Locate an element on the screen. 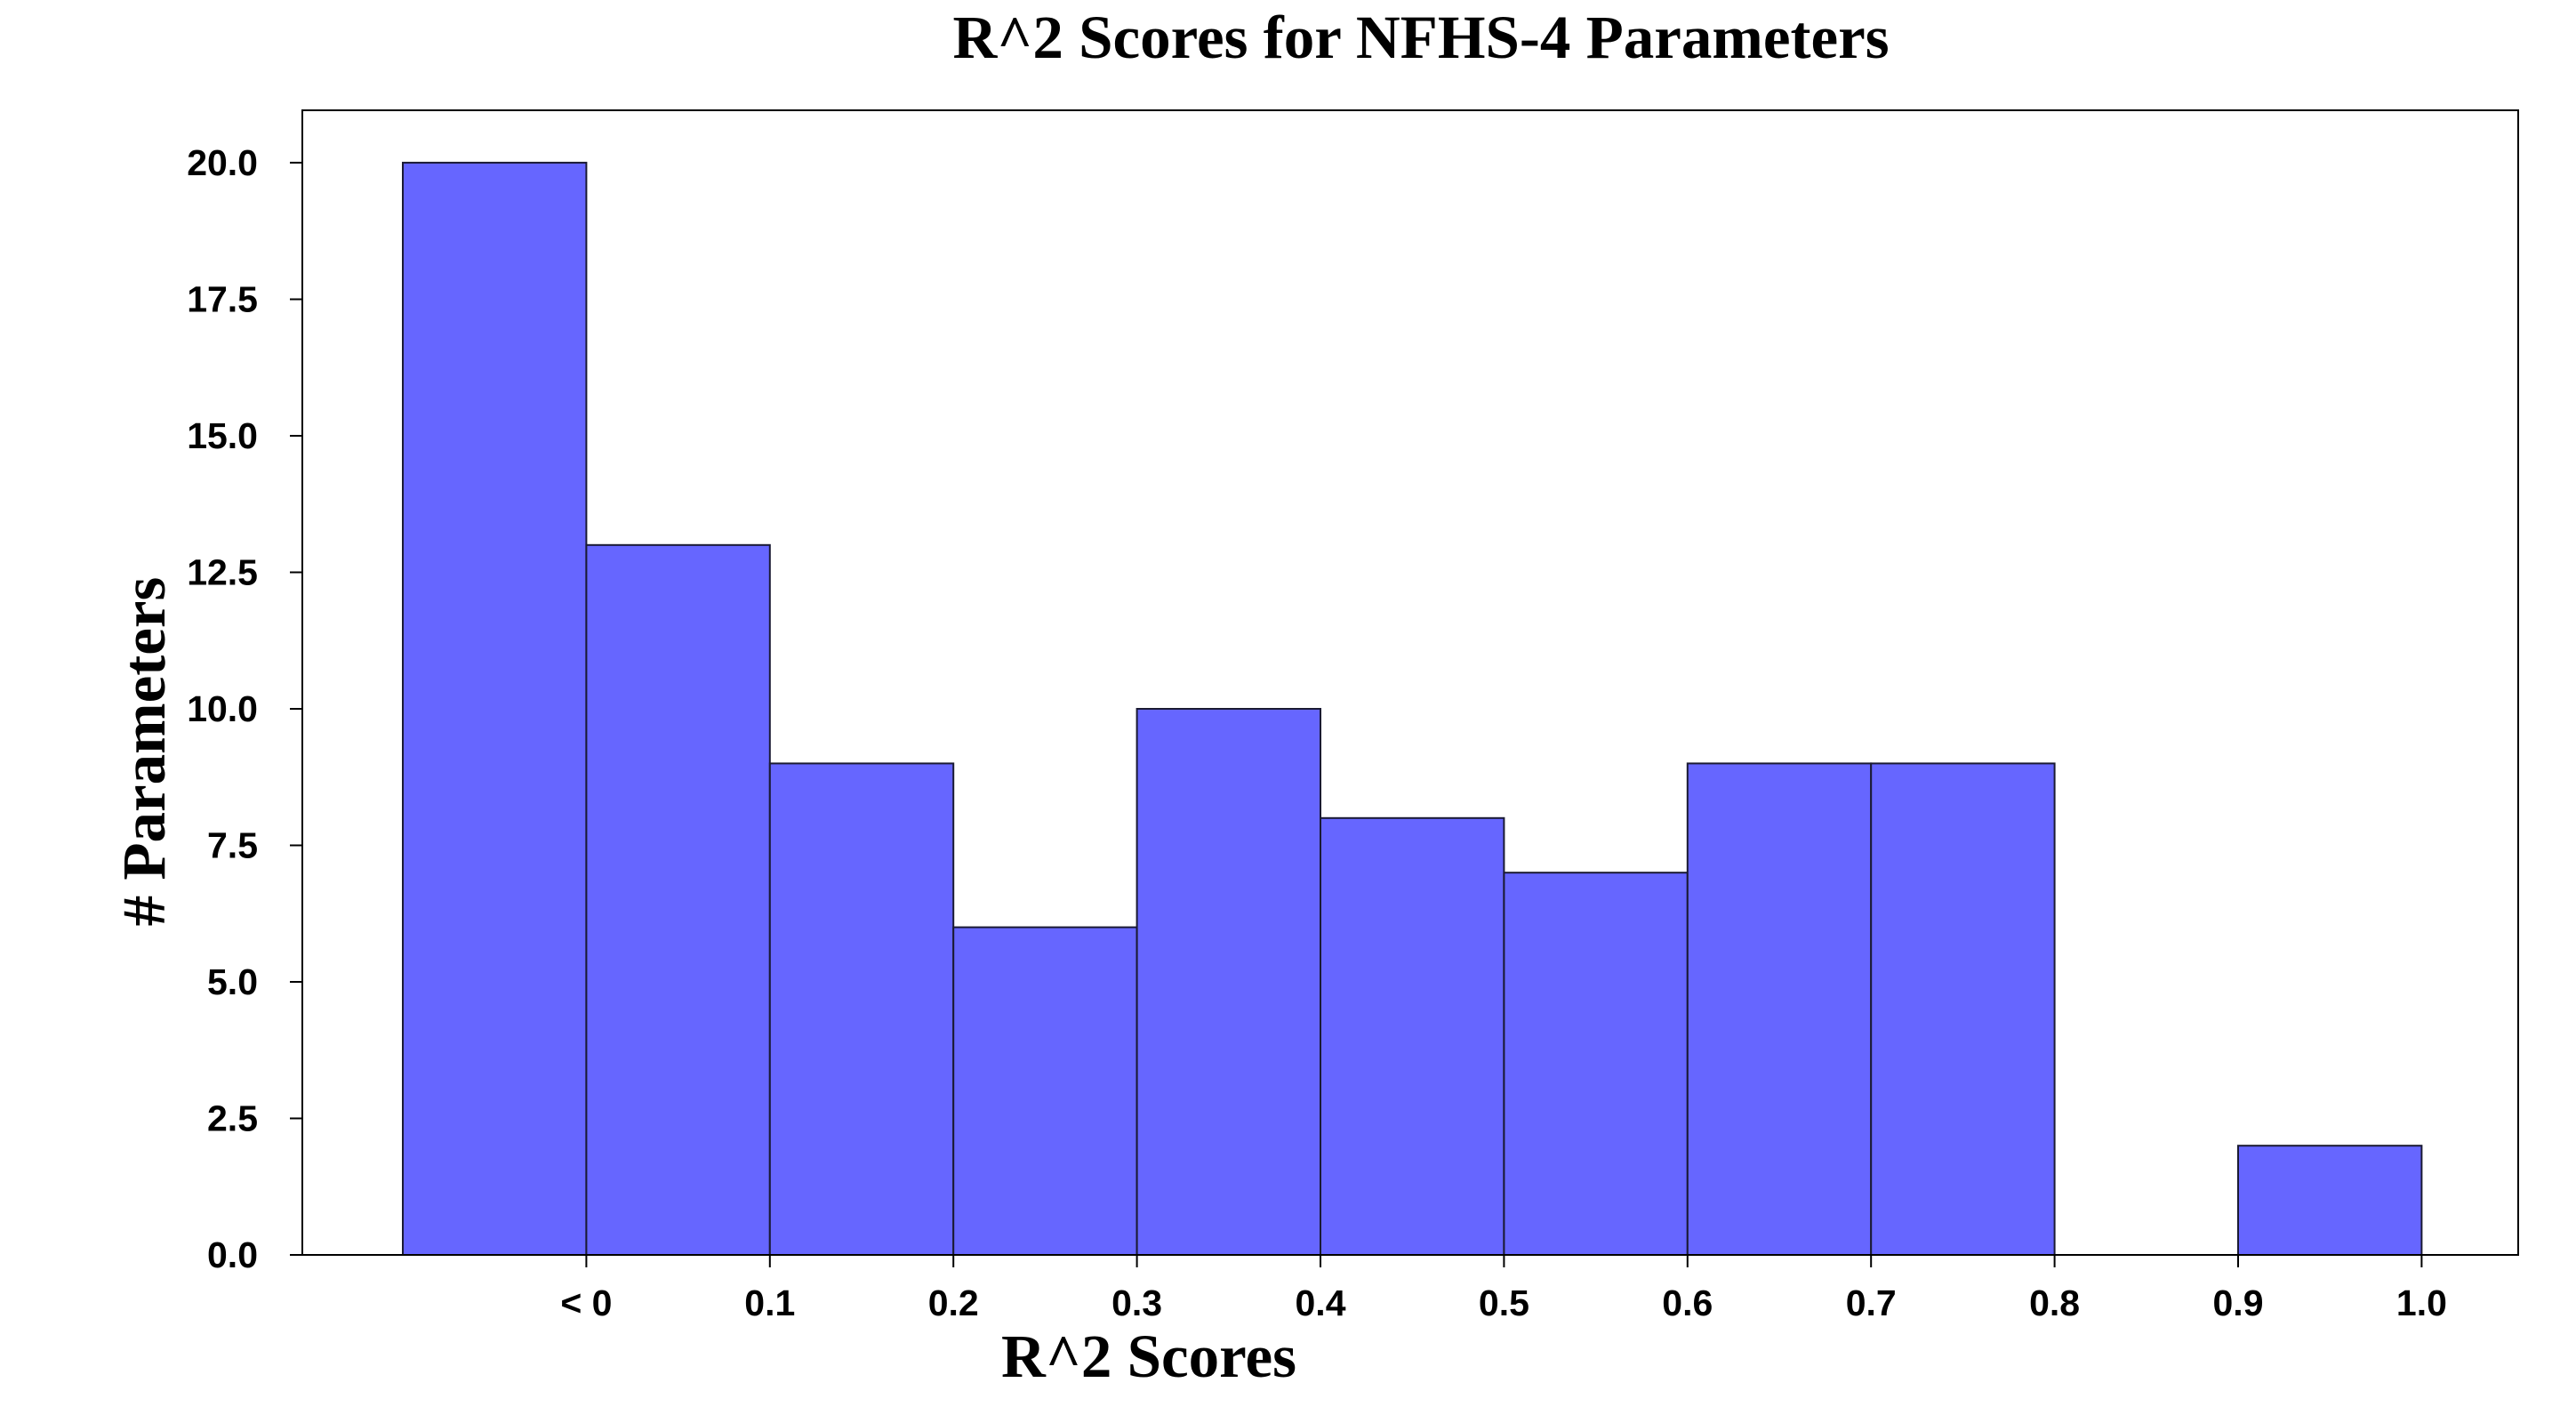 The image size is (2576, 1423). x-tick-label: 0.3 is located at coordinates (1136, 1302).